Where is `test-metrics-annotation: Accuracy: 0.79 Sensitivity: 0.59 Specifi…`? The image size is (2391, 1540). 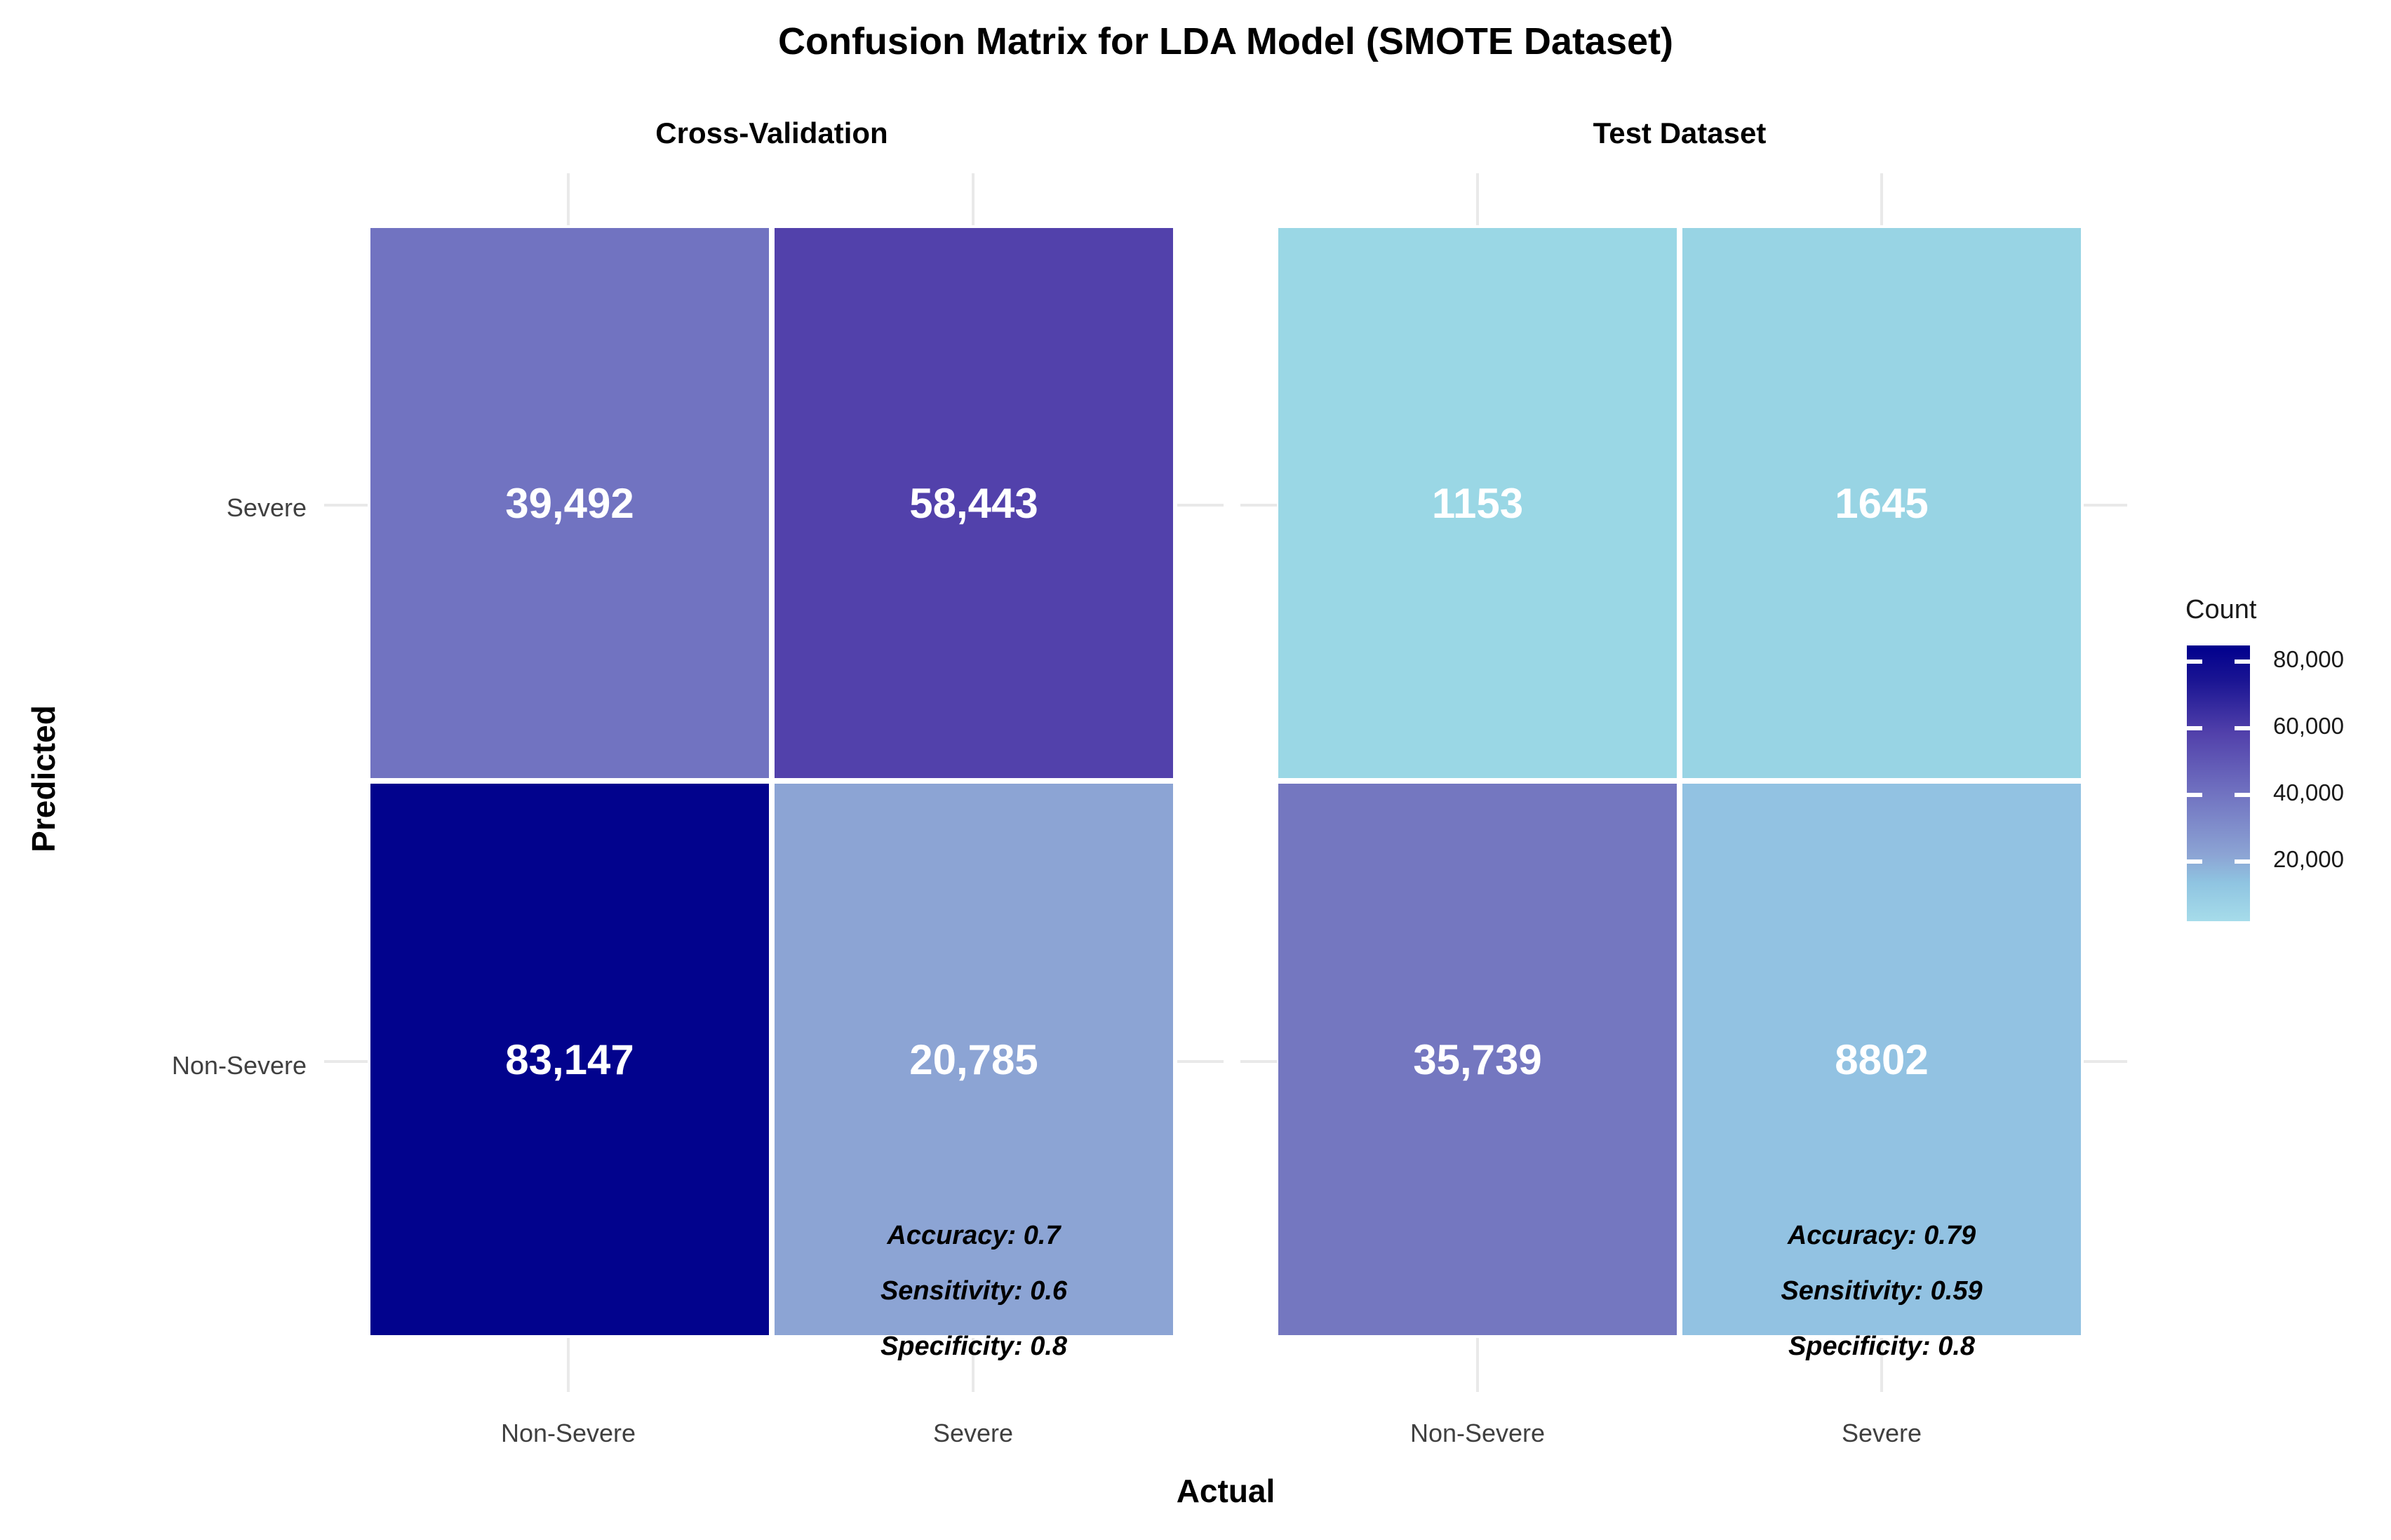
test-metrics-annotation: Accuracy: 0.79 Sensitivity: 0.59 Specifi… is located at coordinates (1881, 1291).